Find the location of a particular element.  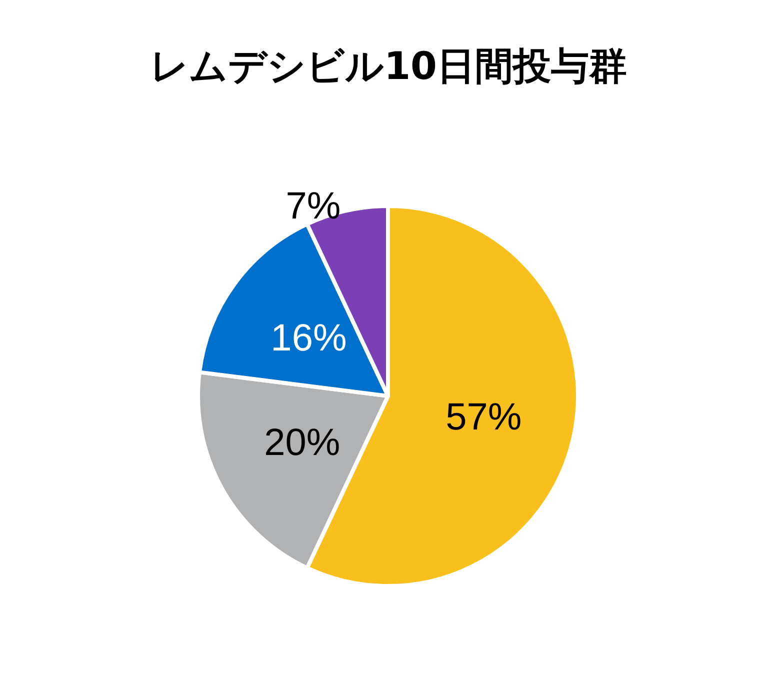

data-label: 57% is located at coordinates (484, 417).